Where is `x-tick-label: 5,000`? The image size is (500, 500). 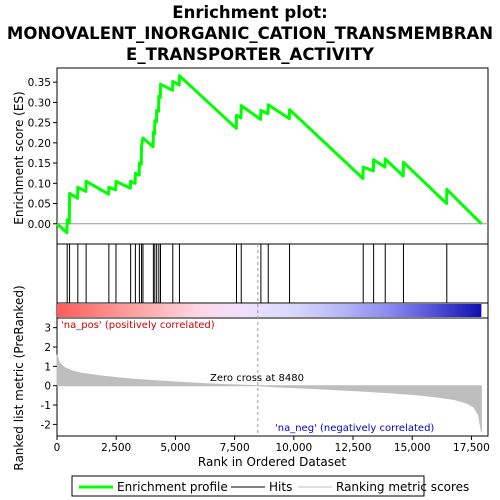 x-tick-label: 5,000 is located at coordinates (175, 448).